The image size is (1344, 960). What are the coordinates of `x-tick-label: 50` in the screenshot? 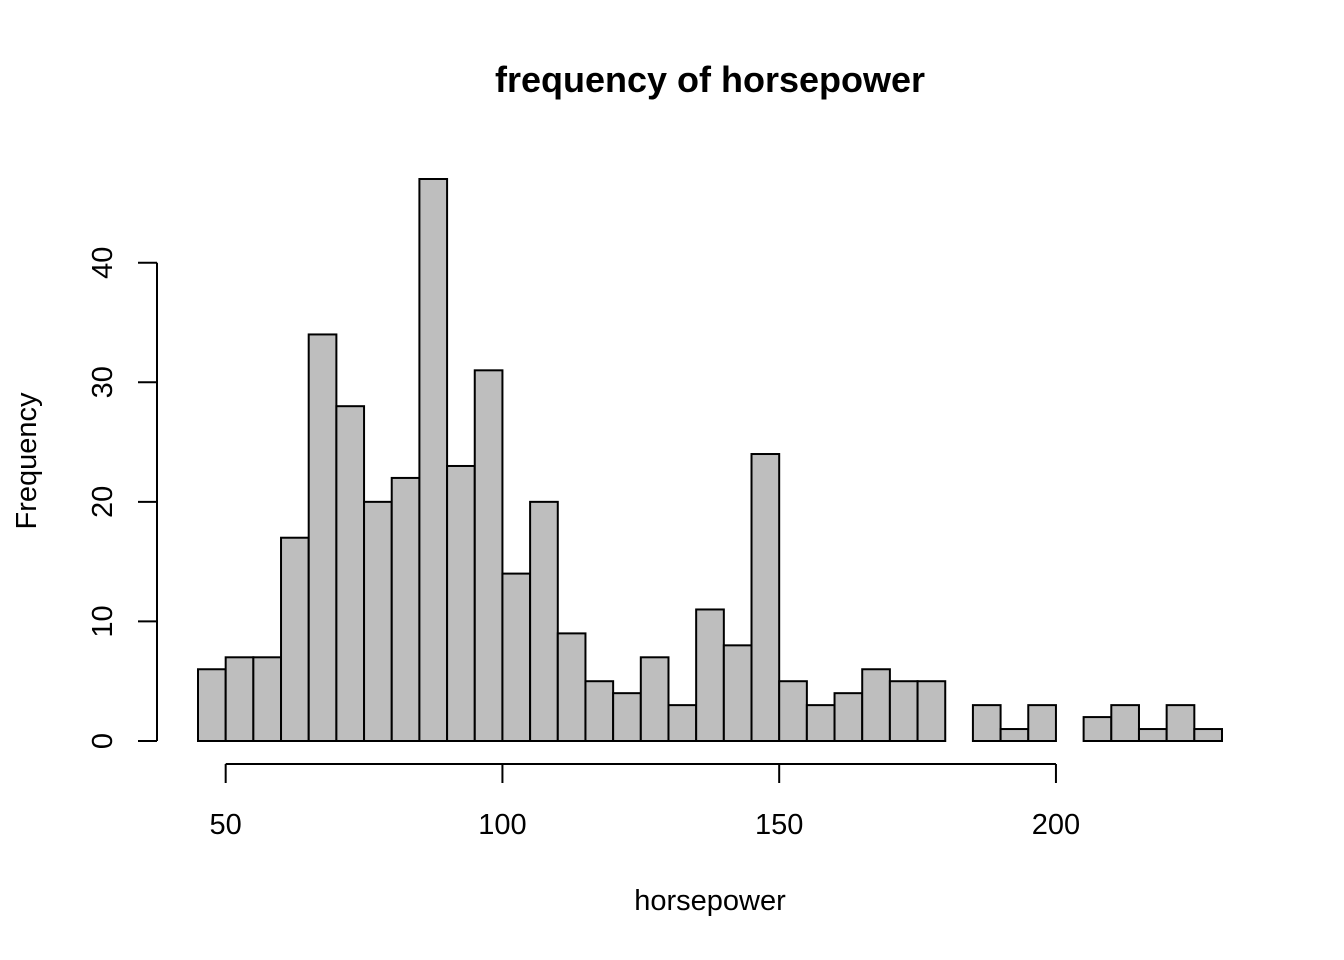 It's located at (226, 825).